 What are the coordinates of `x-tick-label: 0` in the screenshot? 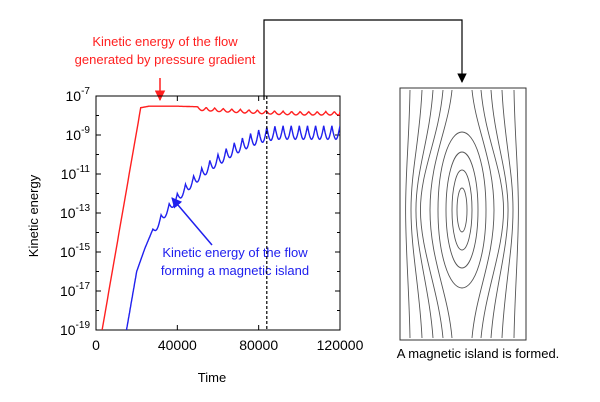 It's located at (96, 345).